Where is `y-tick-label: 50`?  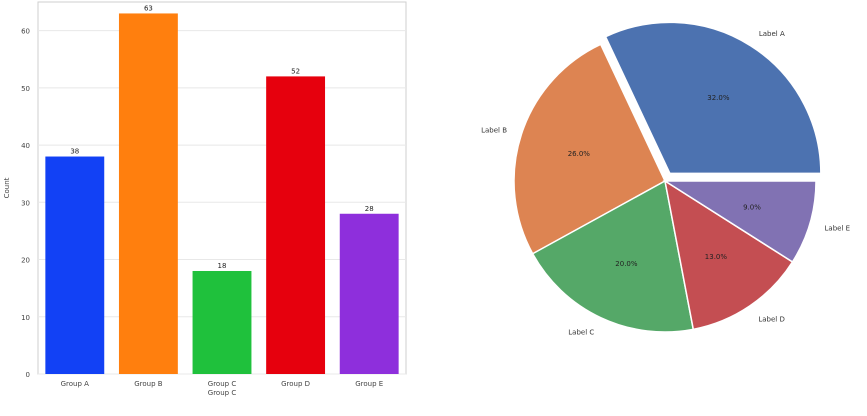
y-tick-label: 50 is located at coordinates (25, 89).